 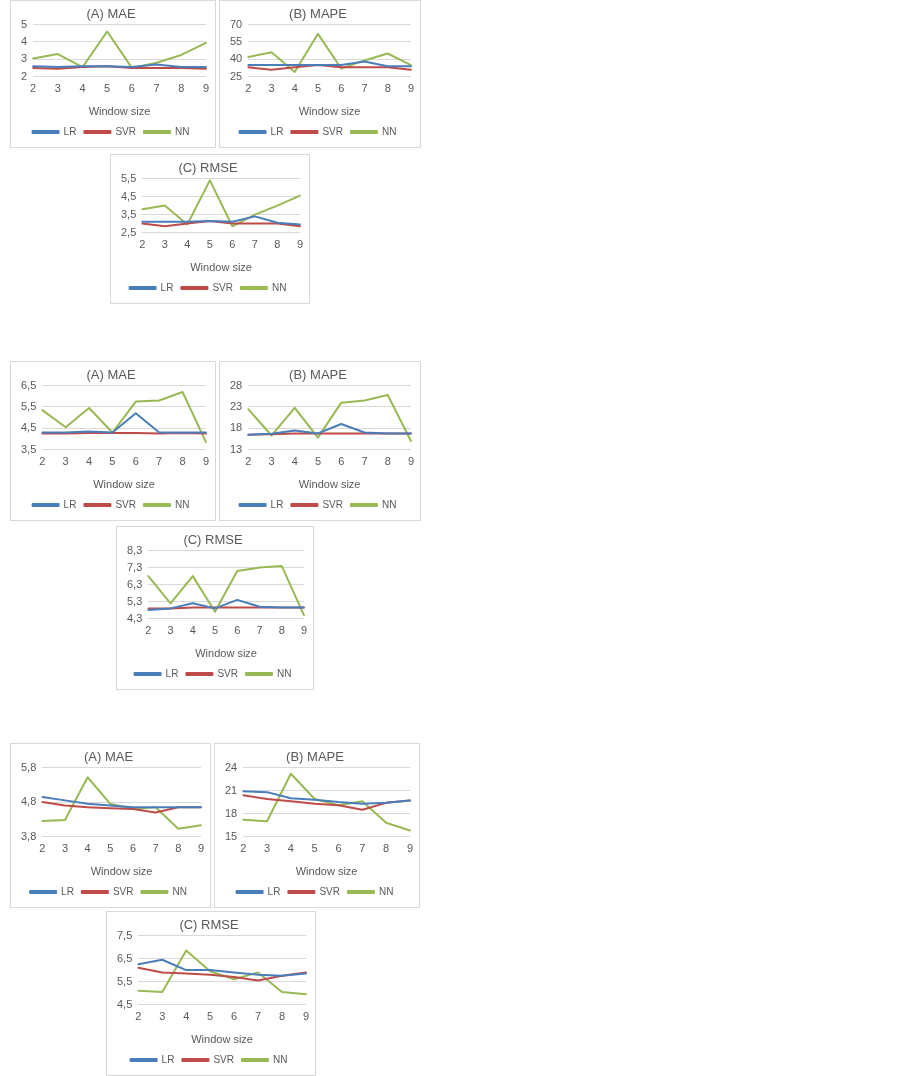 What do you see at coordinates (28, 801) in the screenshot?
I see `y-tick-label: 4,8` at bounding box center [28, 801].